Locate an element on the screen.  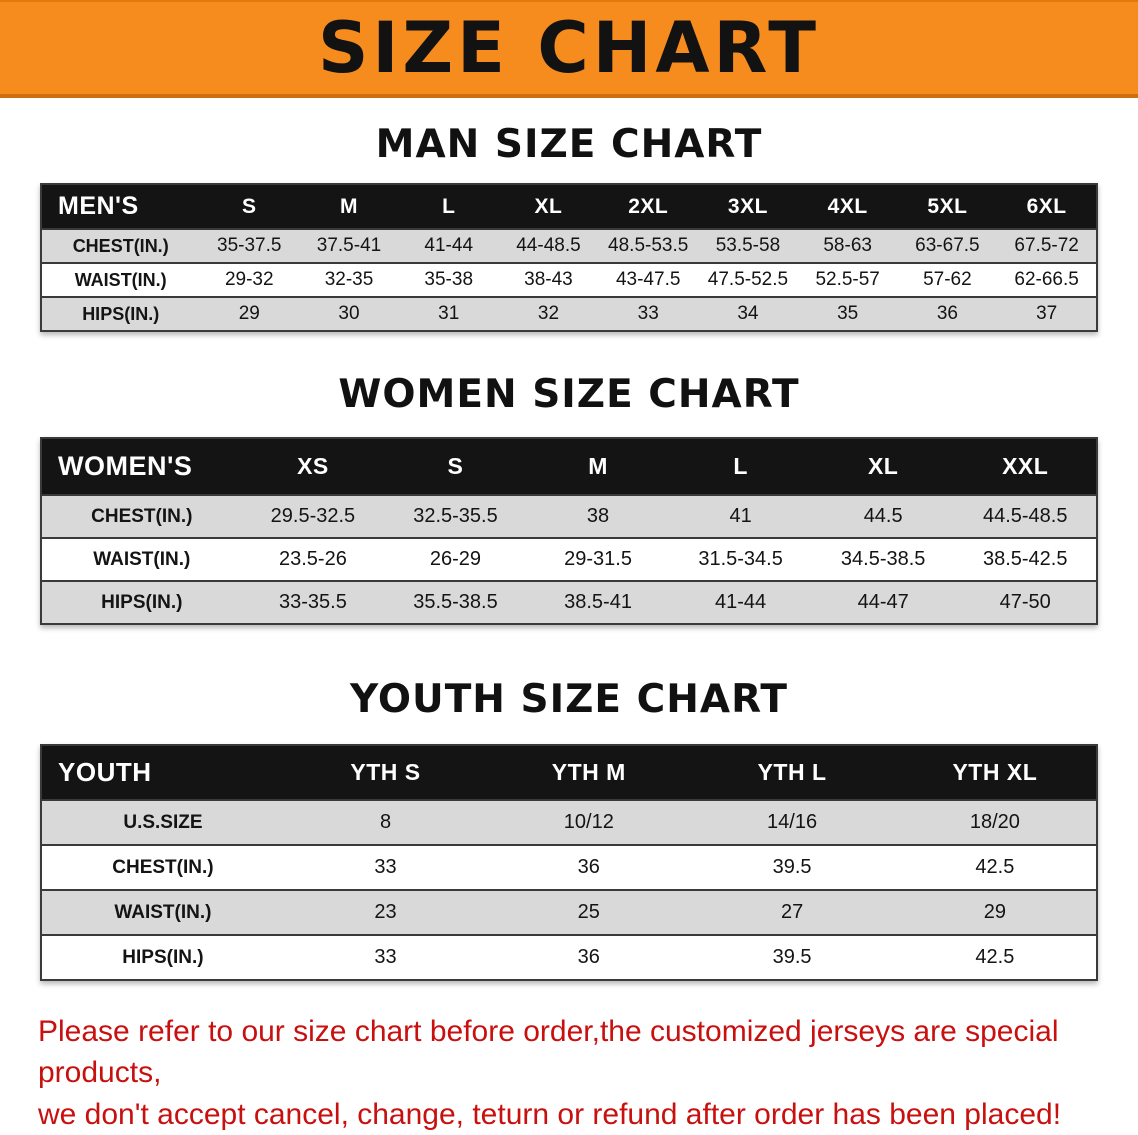
header-row: WOMEN'S XS S M L XL XXL is located at coordinates (569, 466).